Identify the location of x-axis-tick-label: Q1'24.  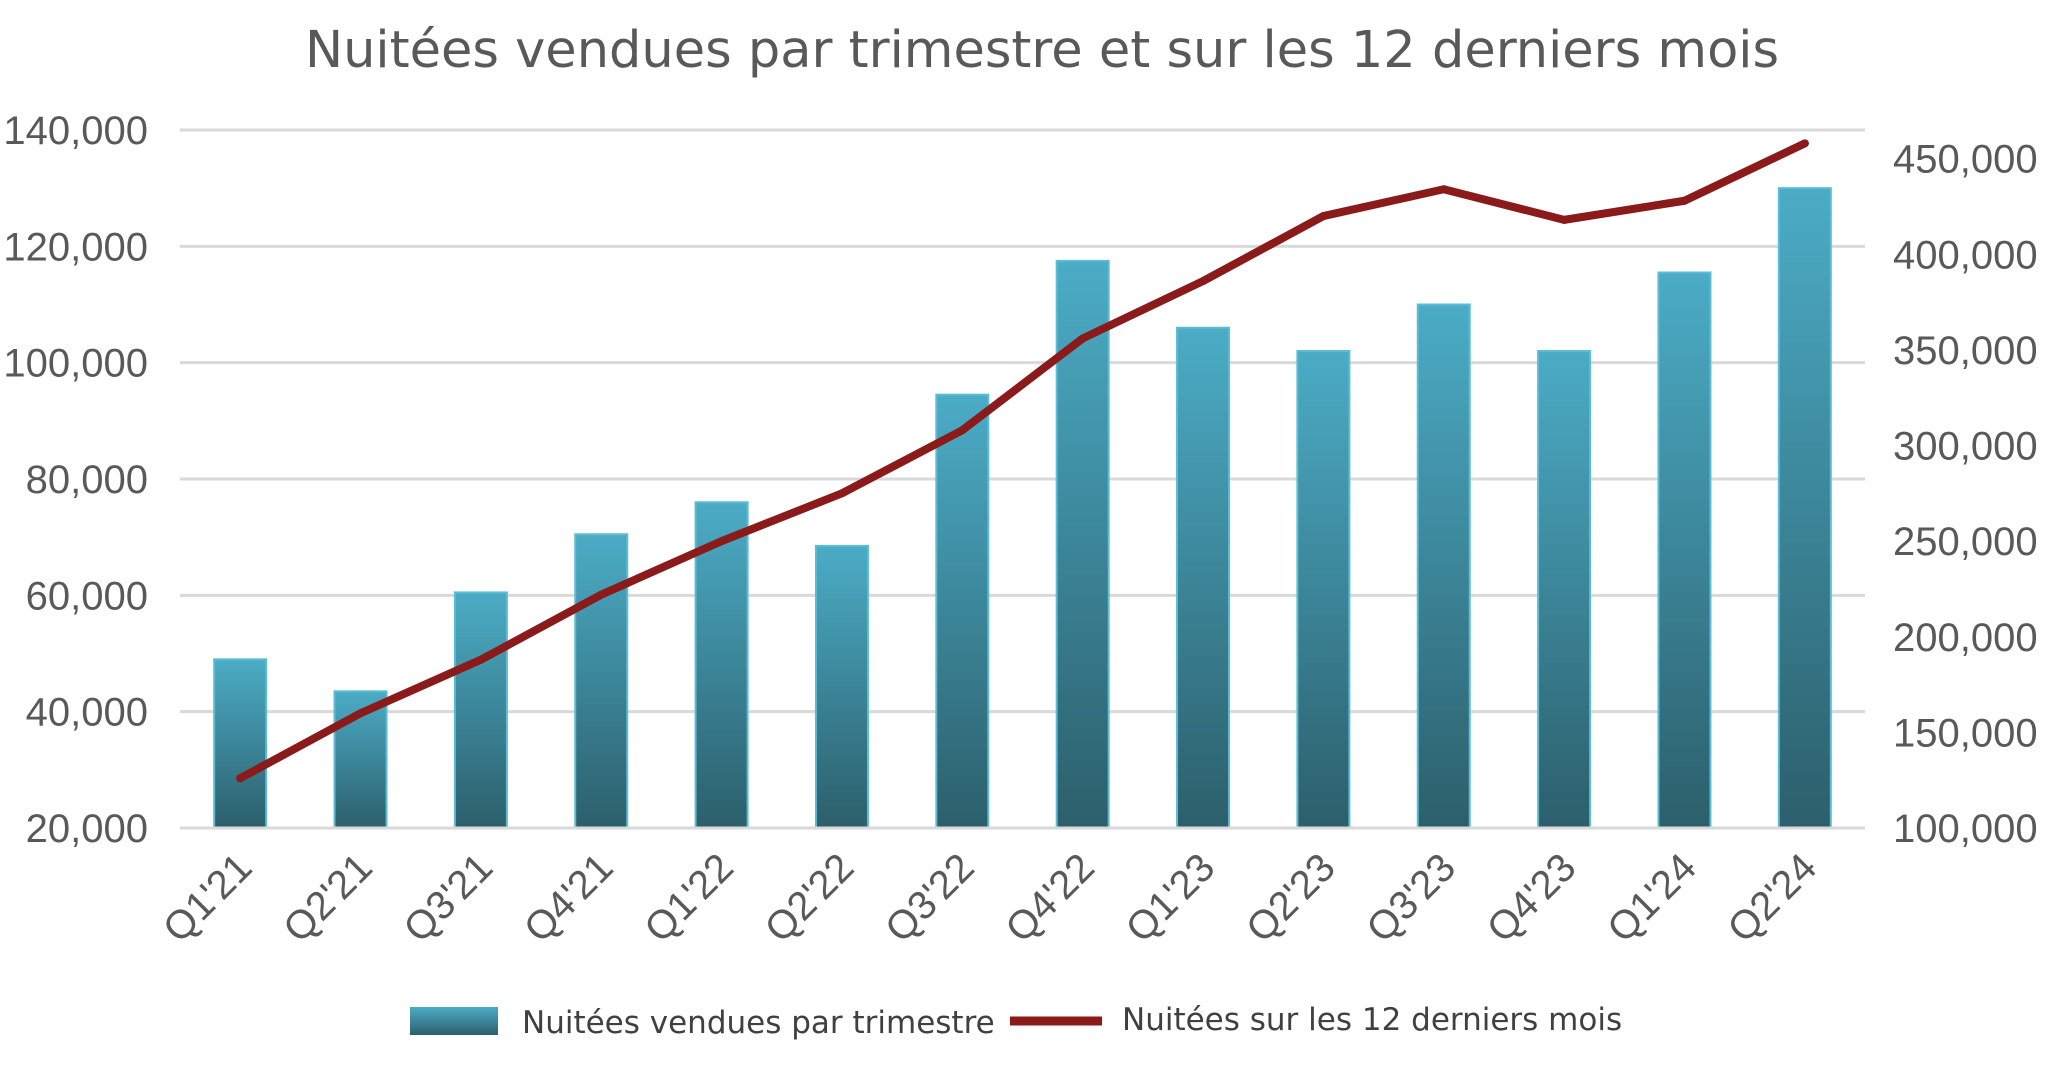
(1652, 898).